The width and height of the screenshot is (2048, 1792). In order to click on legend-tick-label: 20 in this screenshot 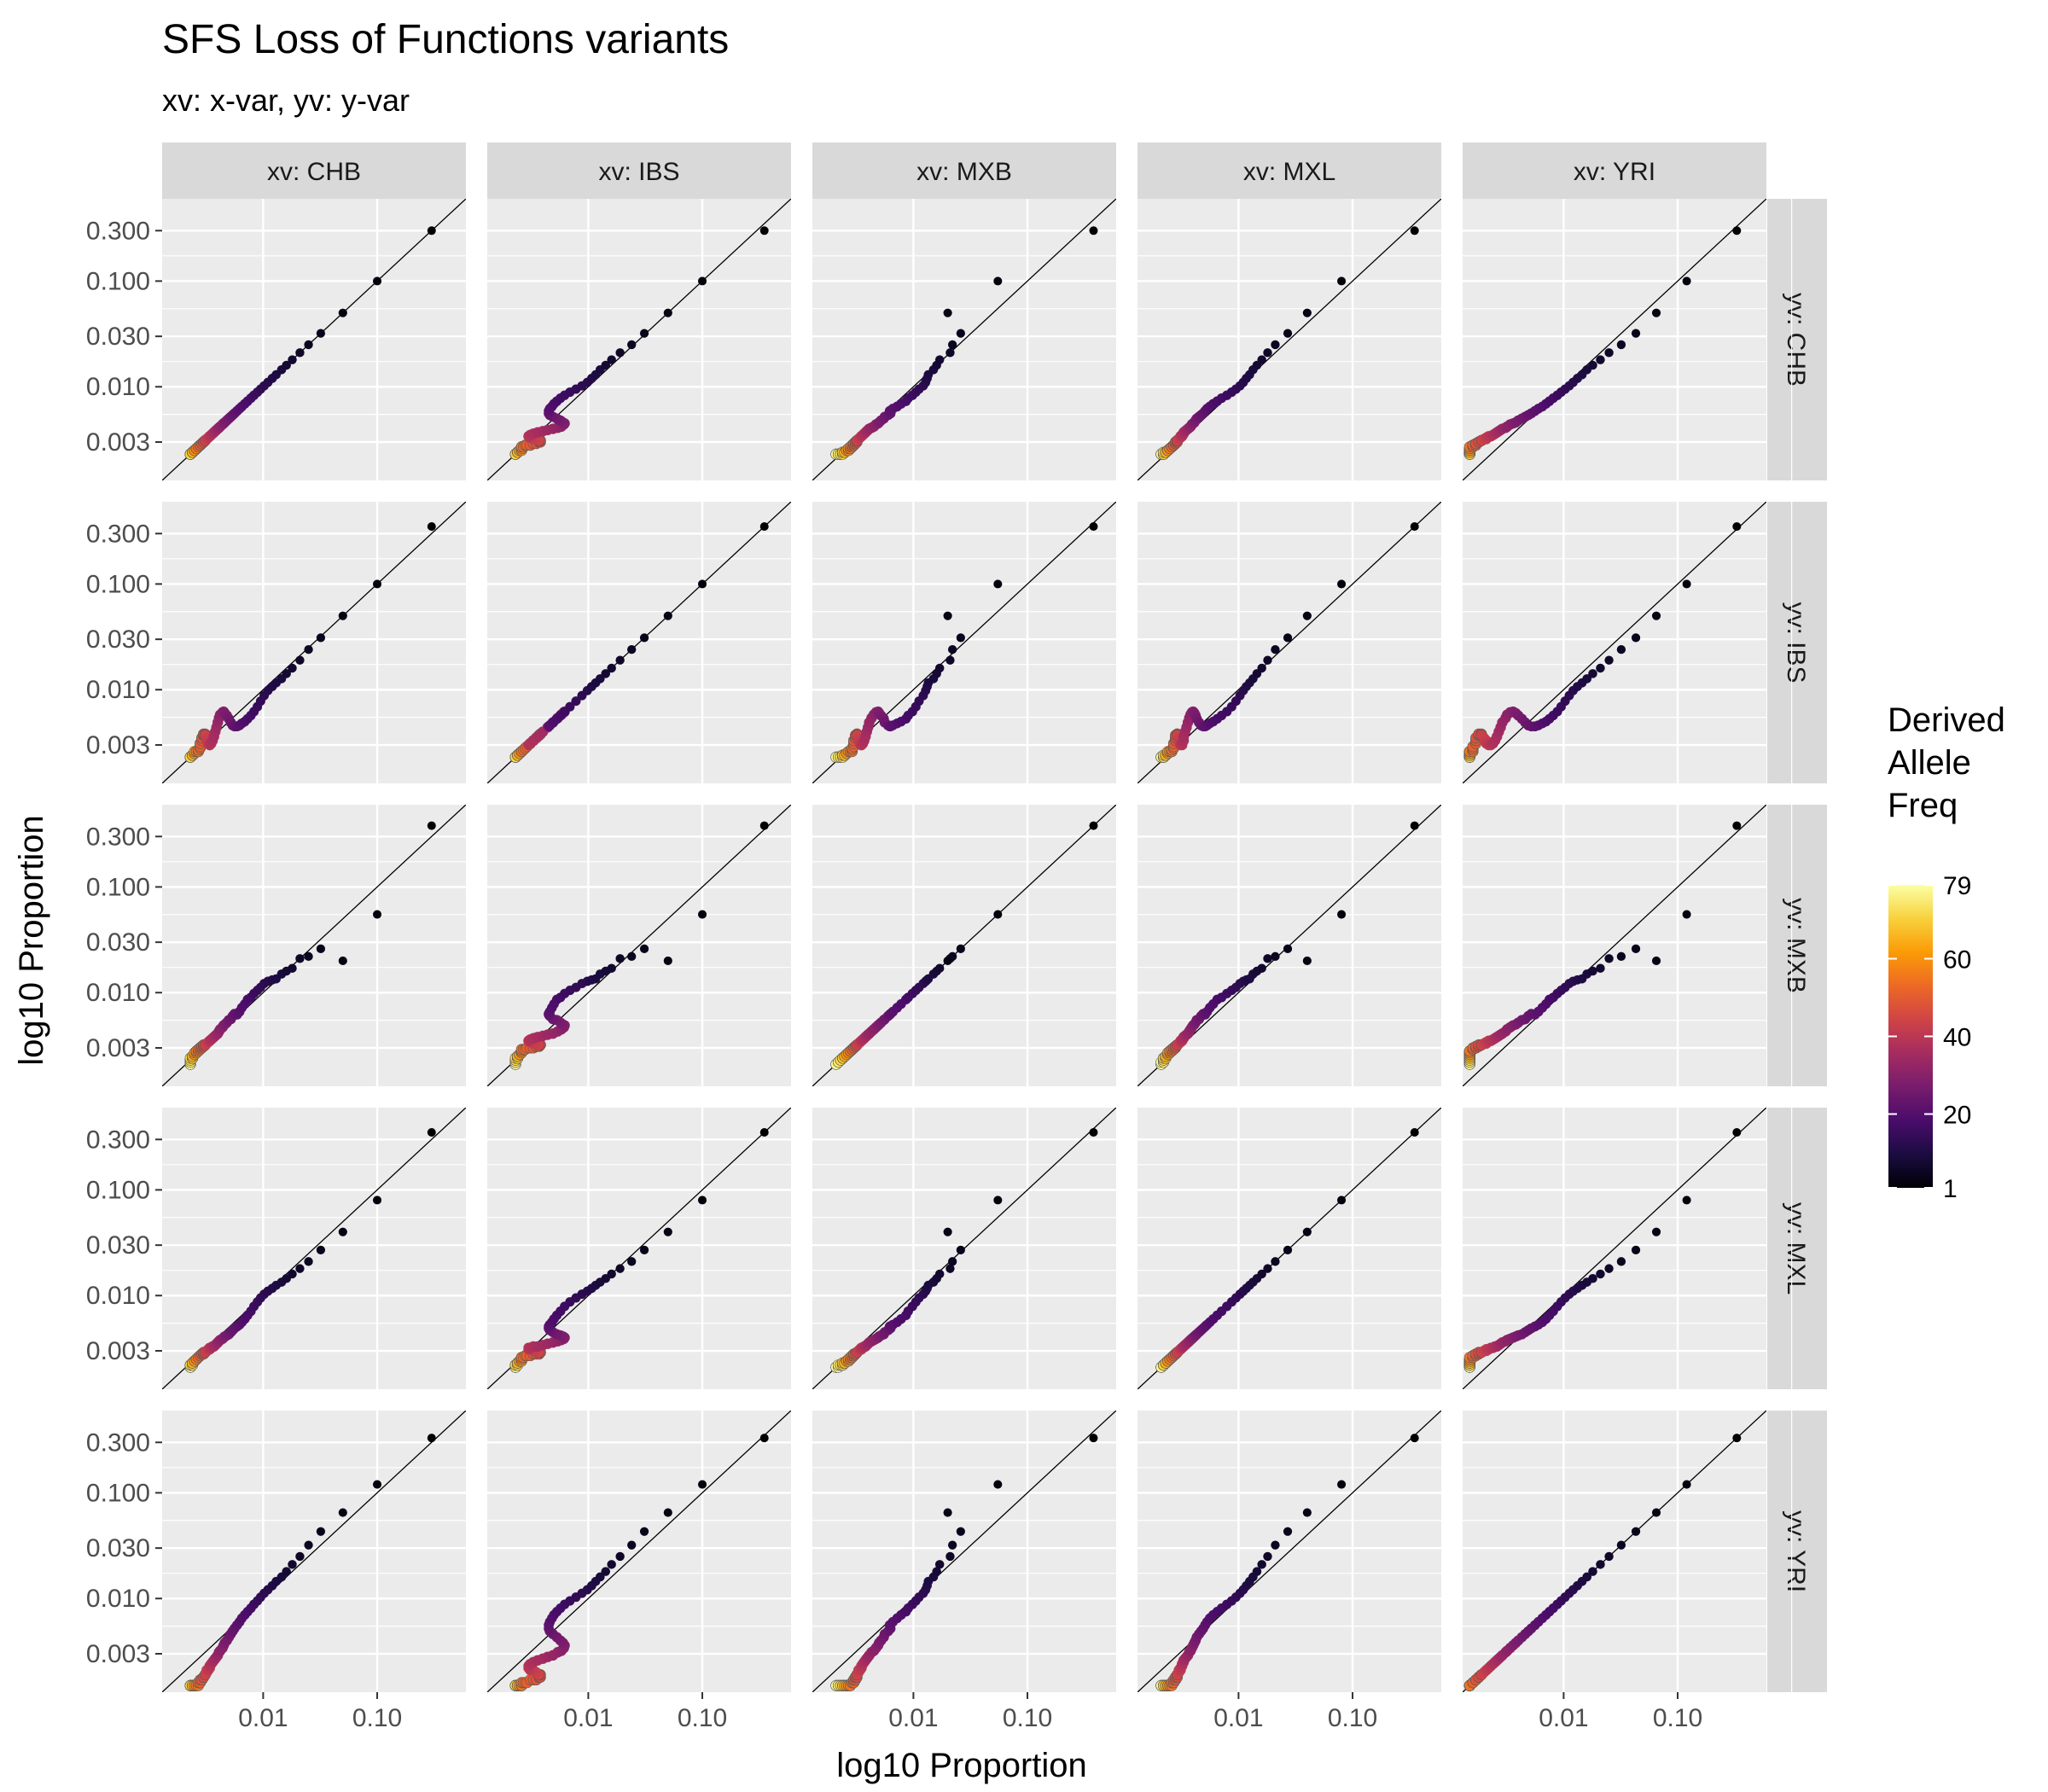, I will do `click(1957, 1116)`.